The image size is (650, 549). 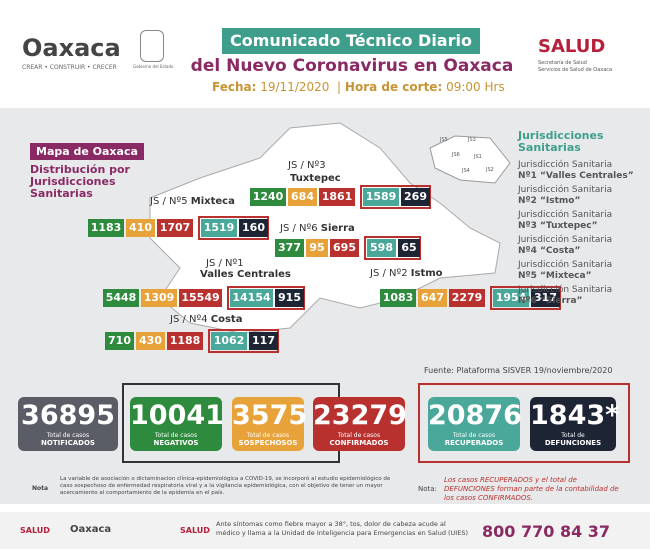 I want to click on region-name: Mixteca, so click(x=212, y=201).